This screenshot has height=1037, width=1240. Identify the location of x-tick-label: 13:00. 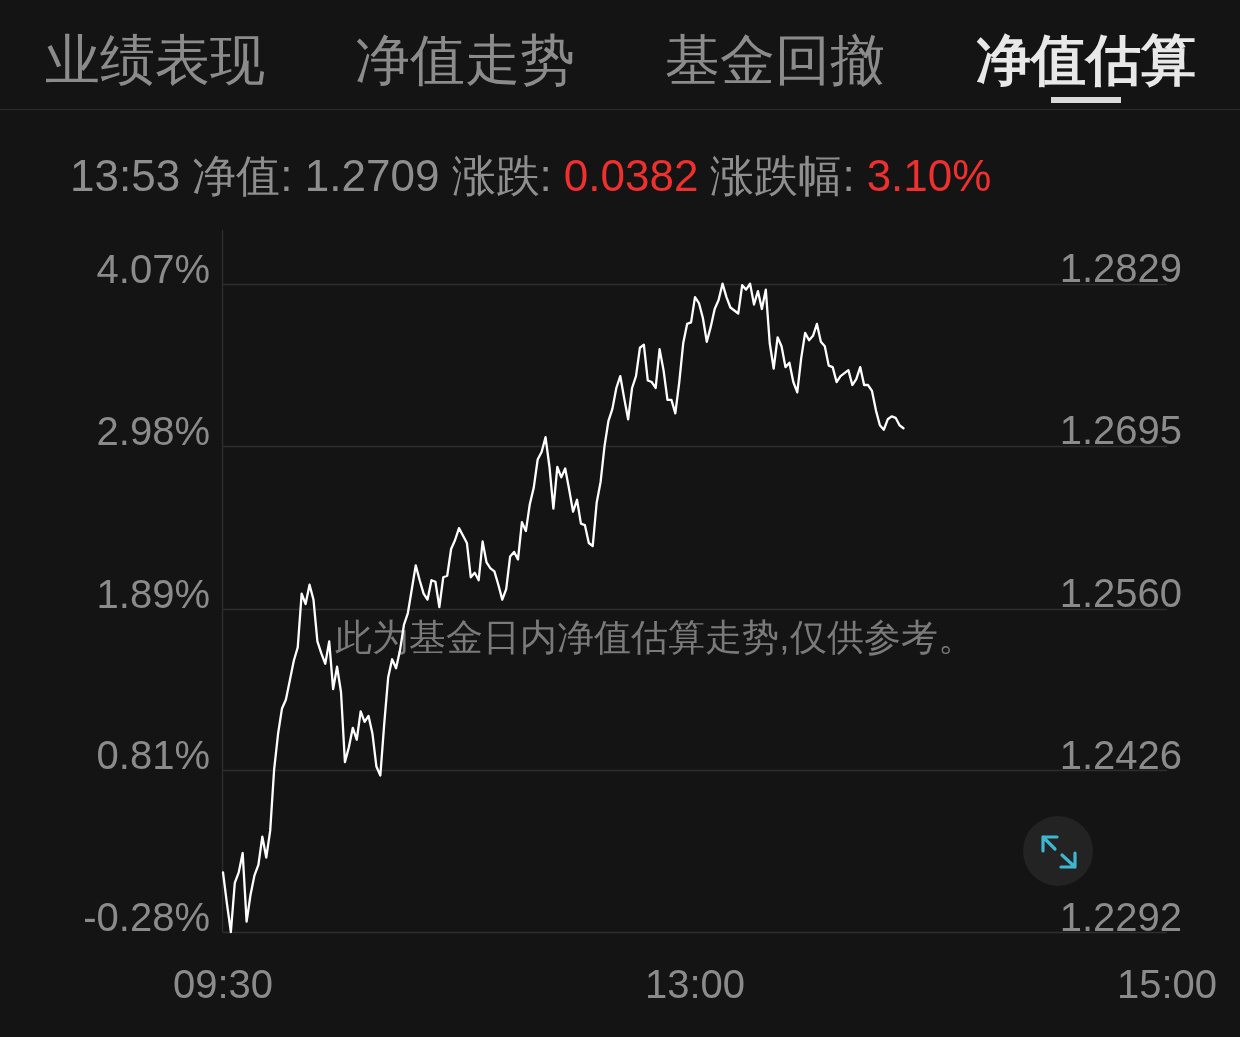
(695, 984).